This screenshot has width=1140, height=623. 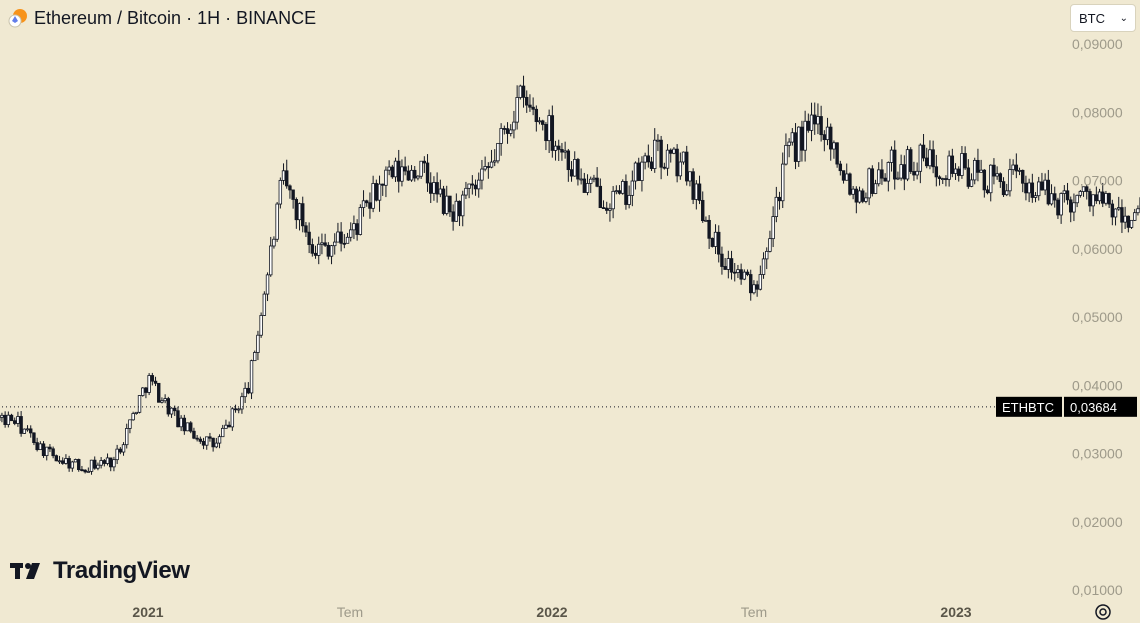 I want to click on y-tick-label: 0,06000, so click(x=1097, y=249).